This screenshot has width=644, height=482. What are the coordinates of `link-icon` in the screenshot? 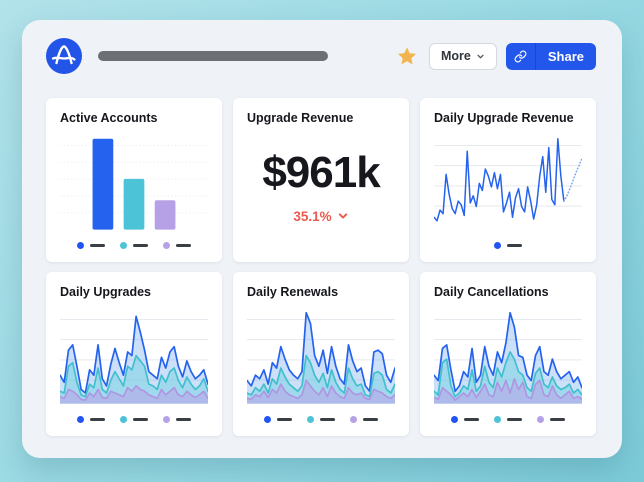 It's located at (520, 56).